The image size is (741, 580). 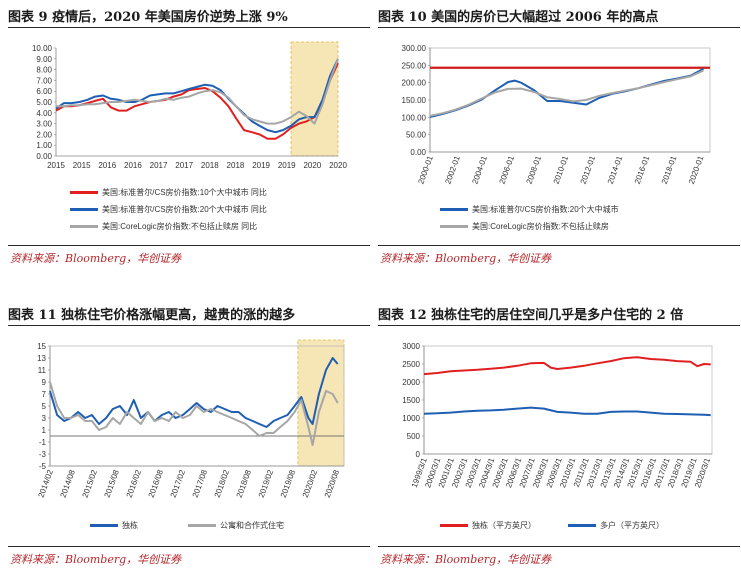 What do you see at coordinates (44, 91) in the screenshot?
I see `y-tick-label: 6.00` at bounding box center [44, 91].